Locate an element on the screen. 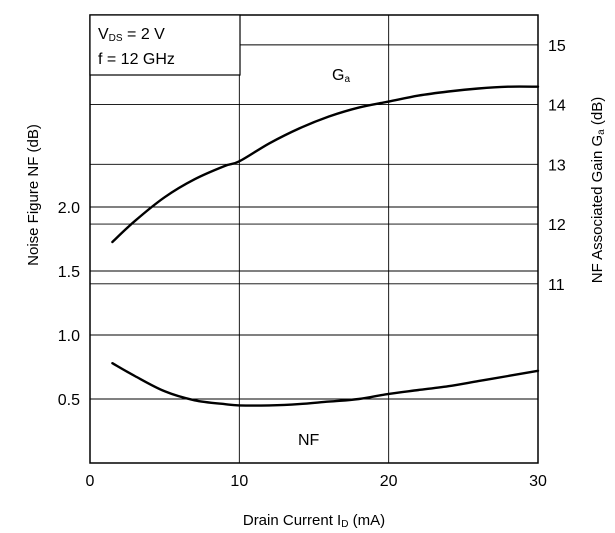 Image resolution: width=615 pixels, height=533 pixels. y-right-tick-label-4: 15 is located at coordinates (557, 46).